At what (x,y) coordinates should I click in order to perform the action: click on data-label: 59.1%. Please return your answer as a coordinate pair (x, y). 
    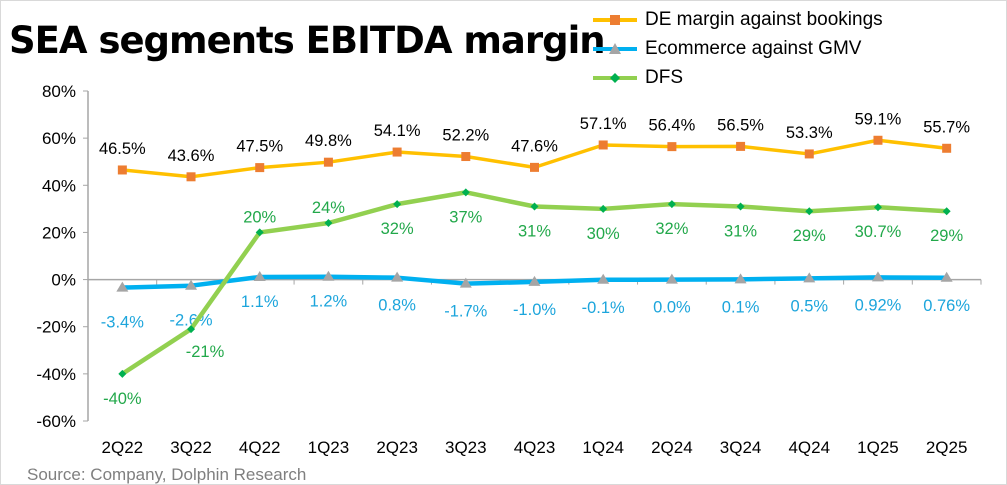
    Looking at the image, I should click on (878, 119).